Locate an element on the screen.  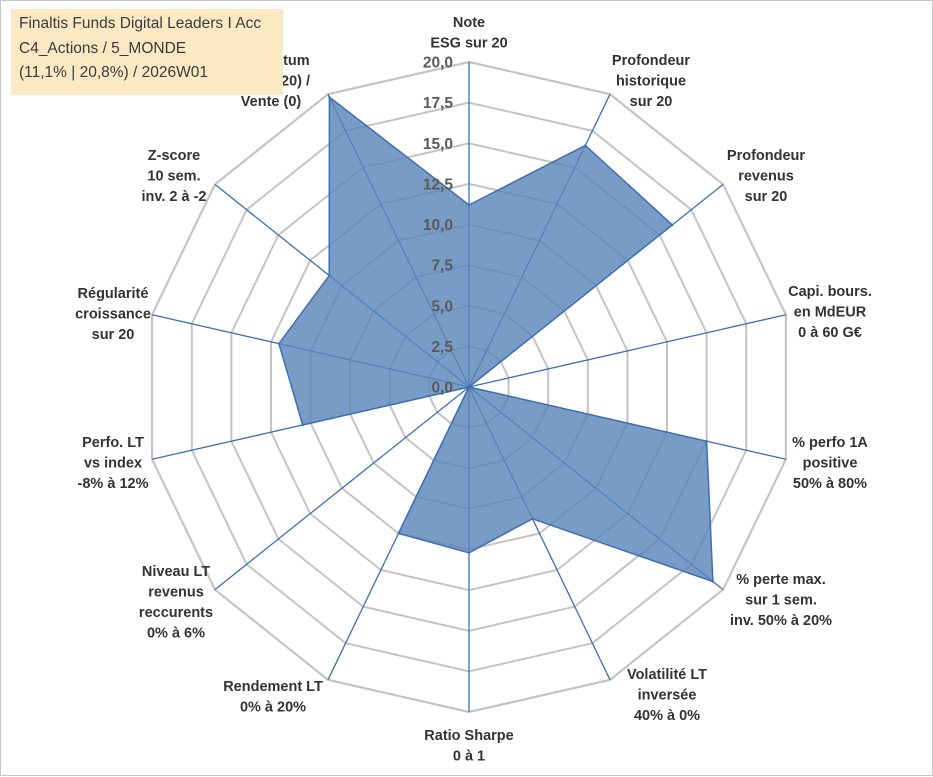
tick-label: 7,5 is located at coordinates (442, 266).